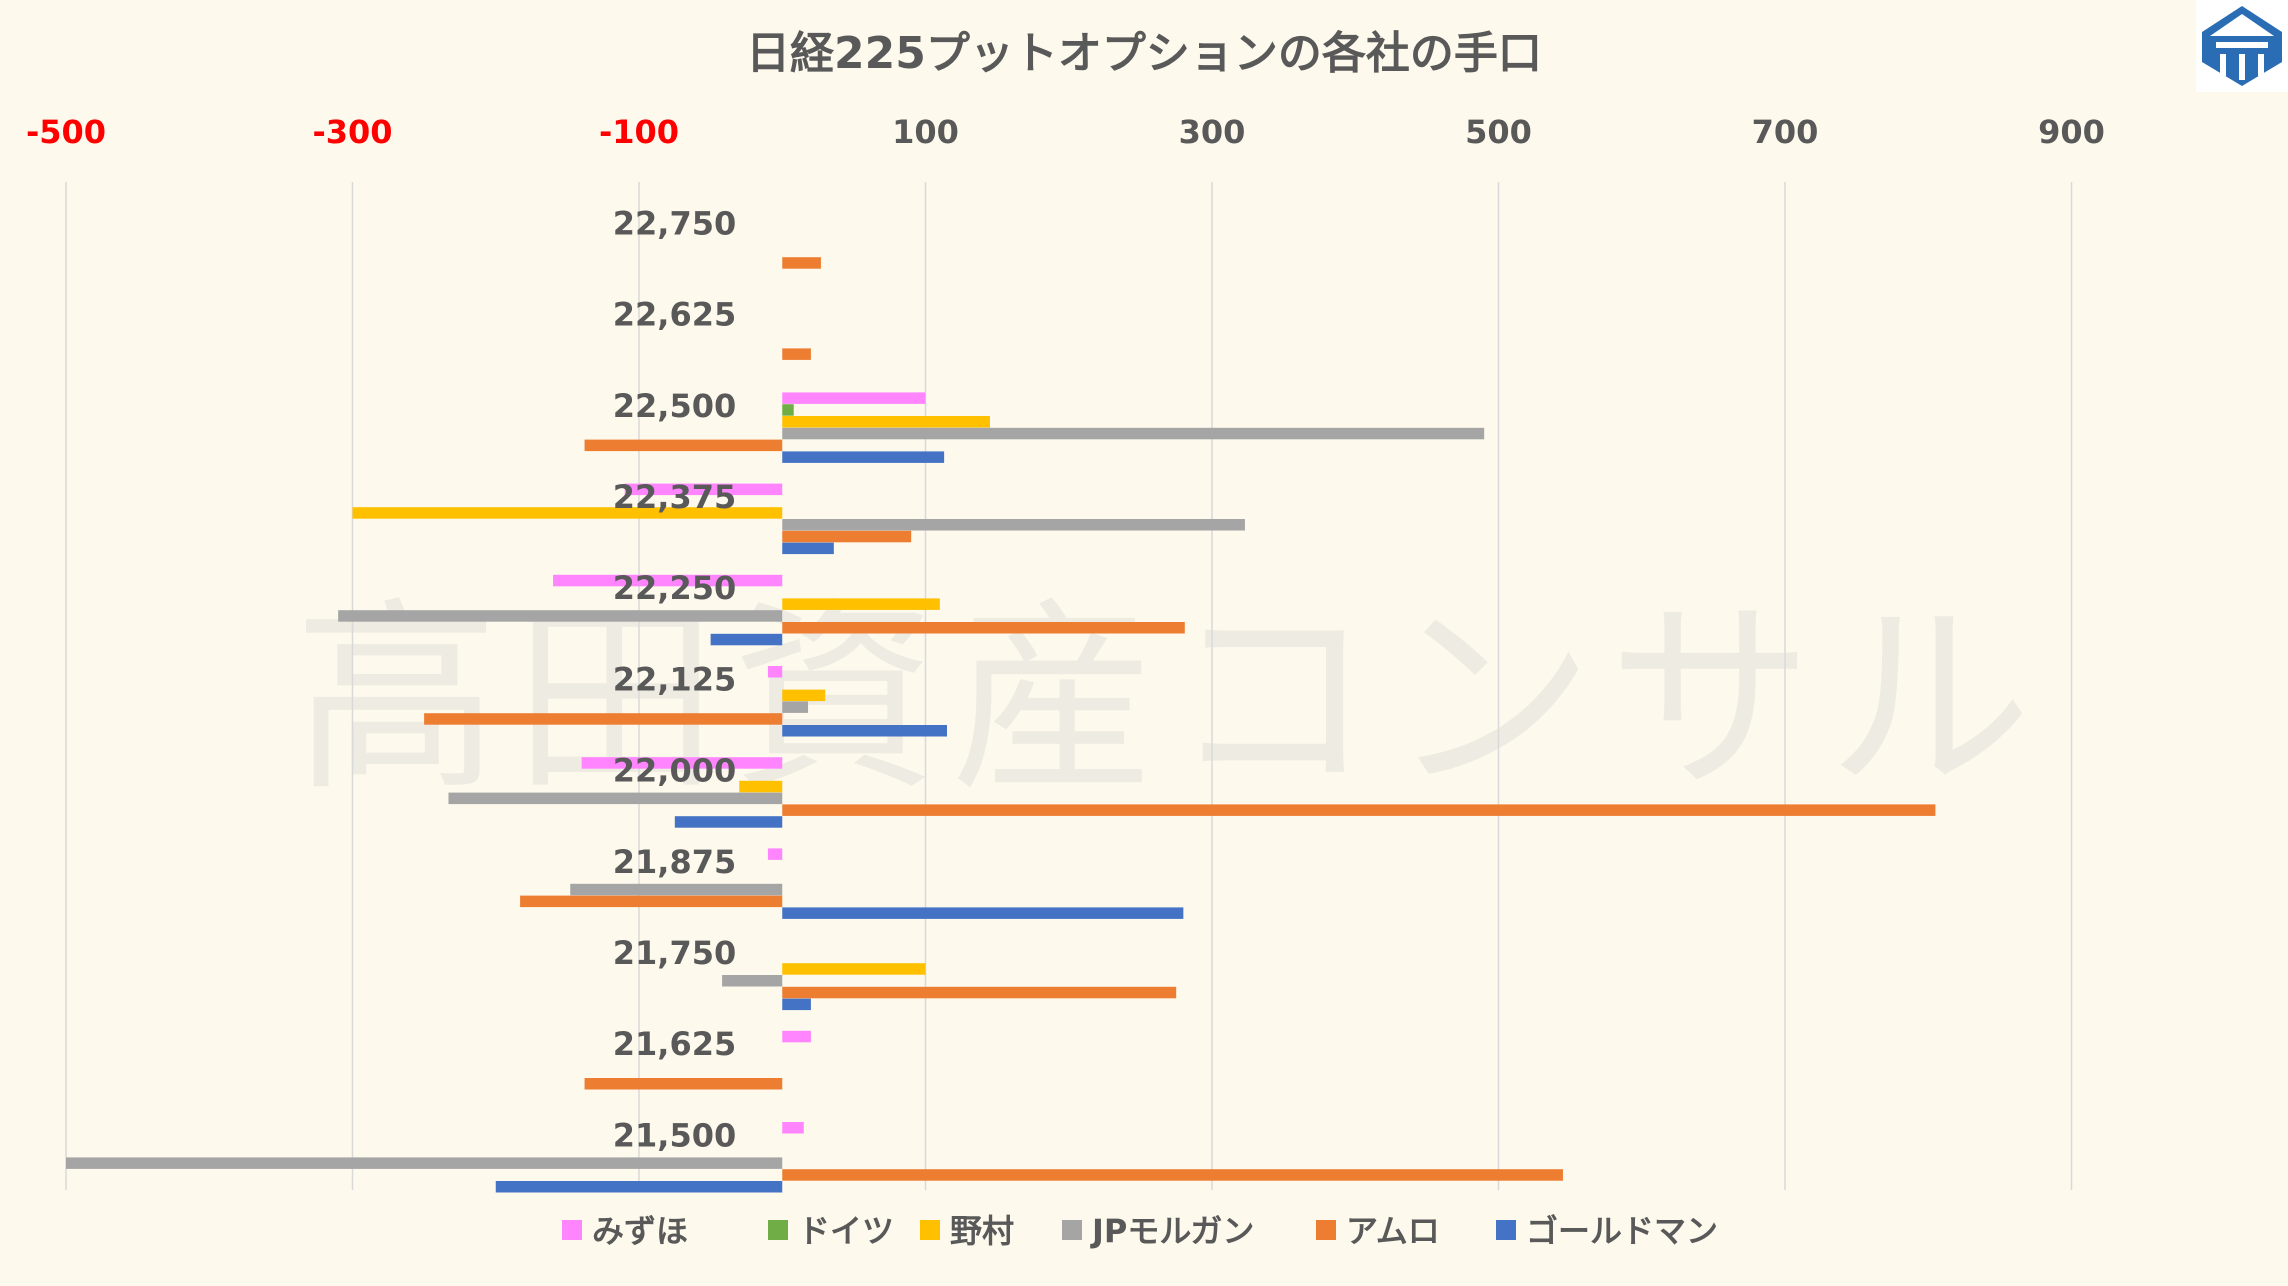 This screenshot has height=1286, width=2288. I want to click on x-tick-label: 700, so click(1785, 132).